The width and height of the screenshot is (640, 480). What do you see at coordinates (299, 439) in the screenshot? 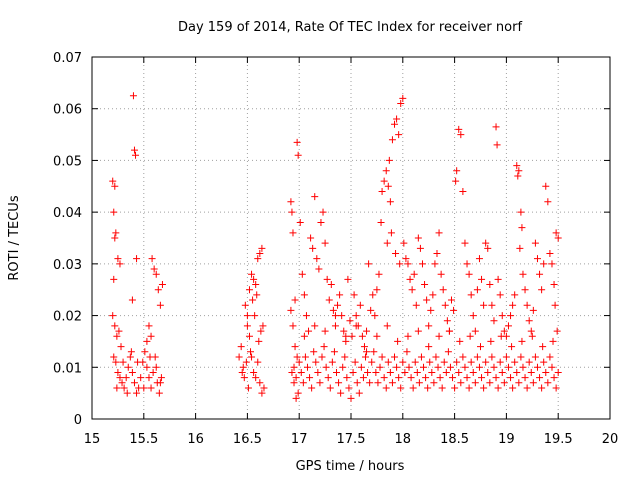
I see `x-tick-label: 17` at bounding box center [299, 439].